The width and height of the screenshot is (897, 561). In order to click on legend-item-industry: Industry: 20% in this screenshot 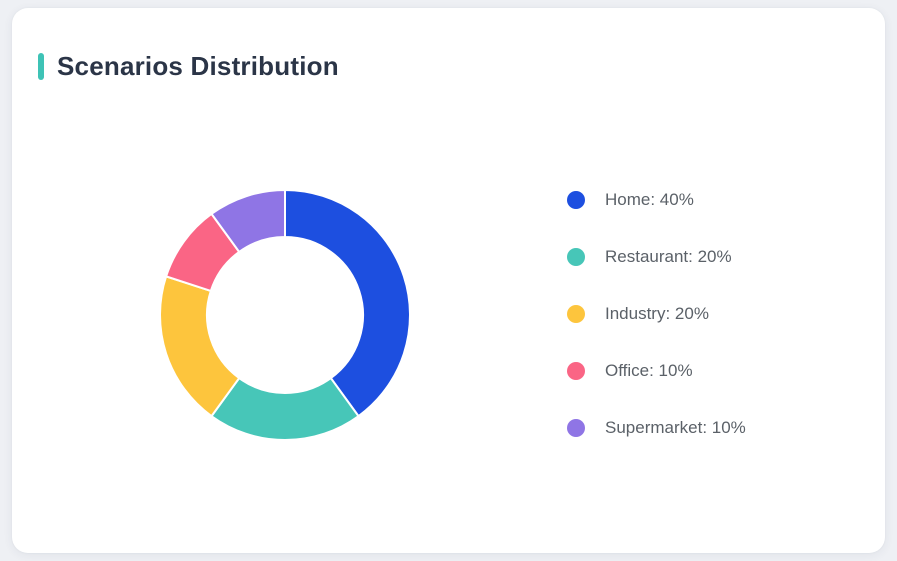, I will do `click(656, 314)`.